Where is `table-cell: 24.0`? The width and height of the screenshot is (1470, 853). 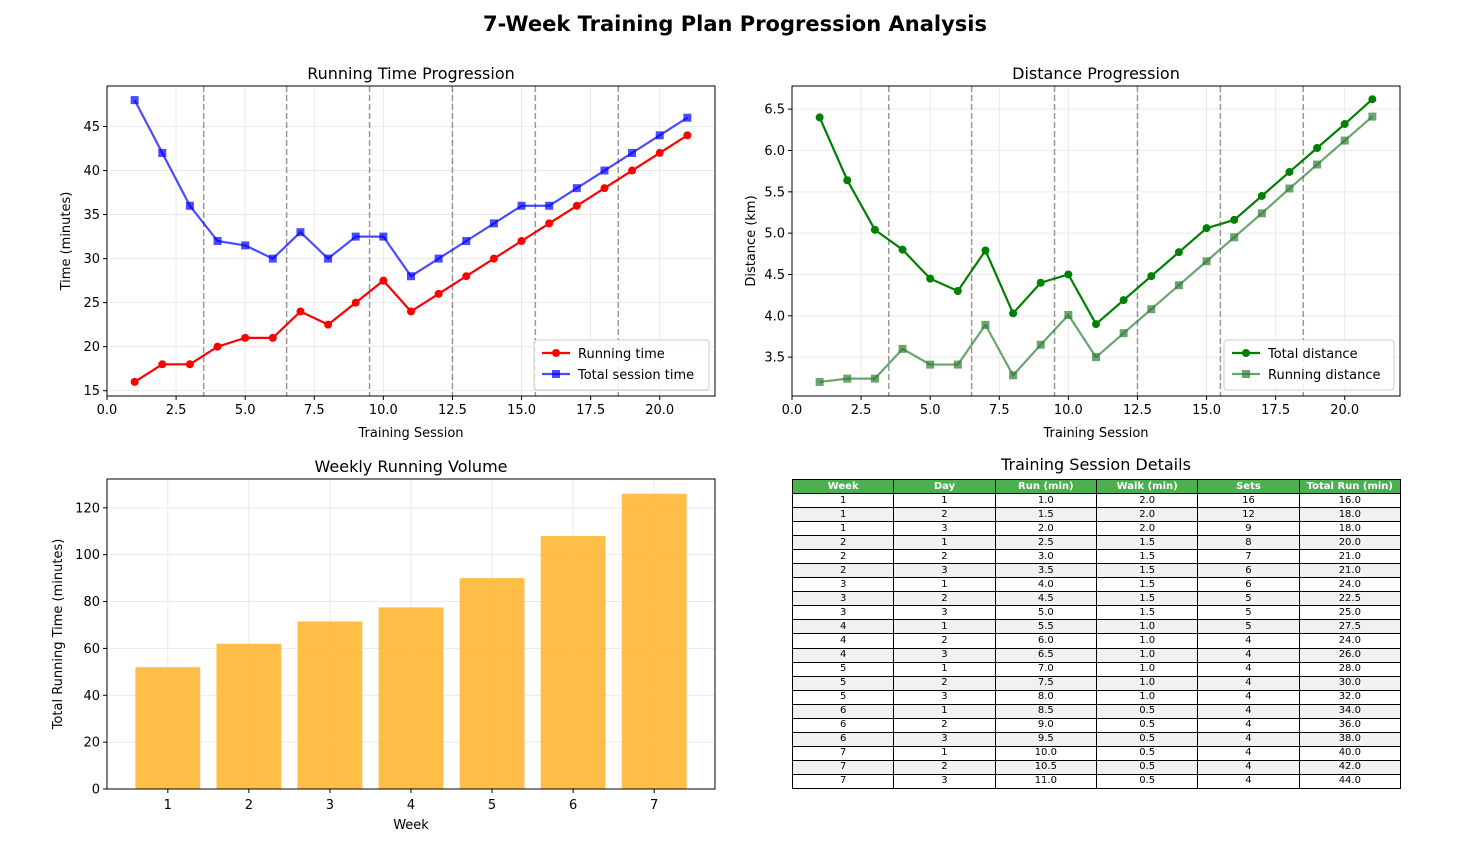 table-cell: 24.0 is located at coordinates (1349, 641).